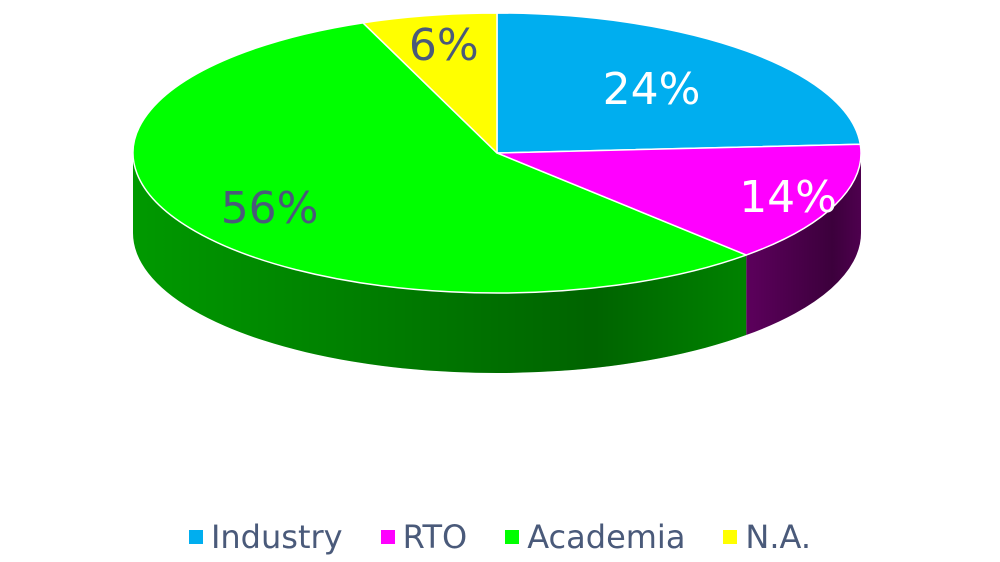  I want to click on pie-side-shade-rto, so click(803, 244).